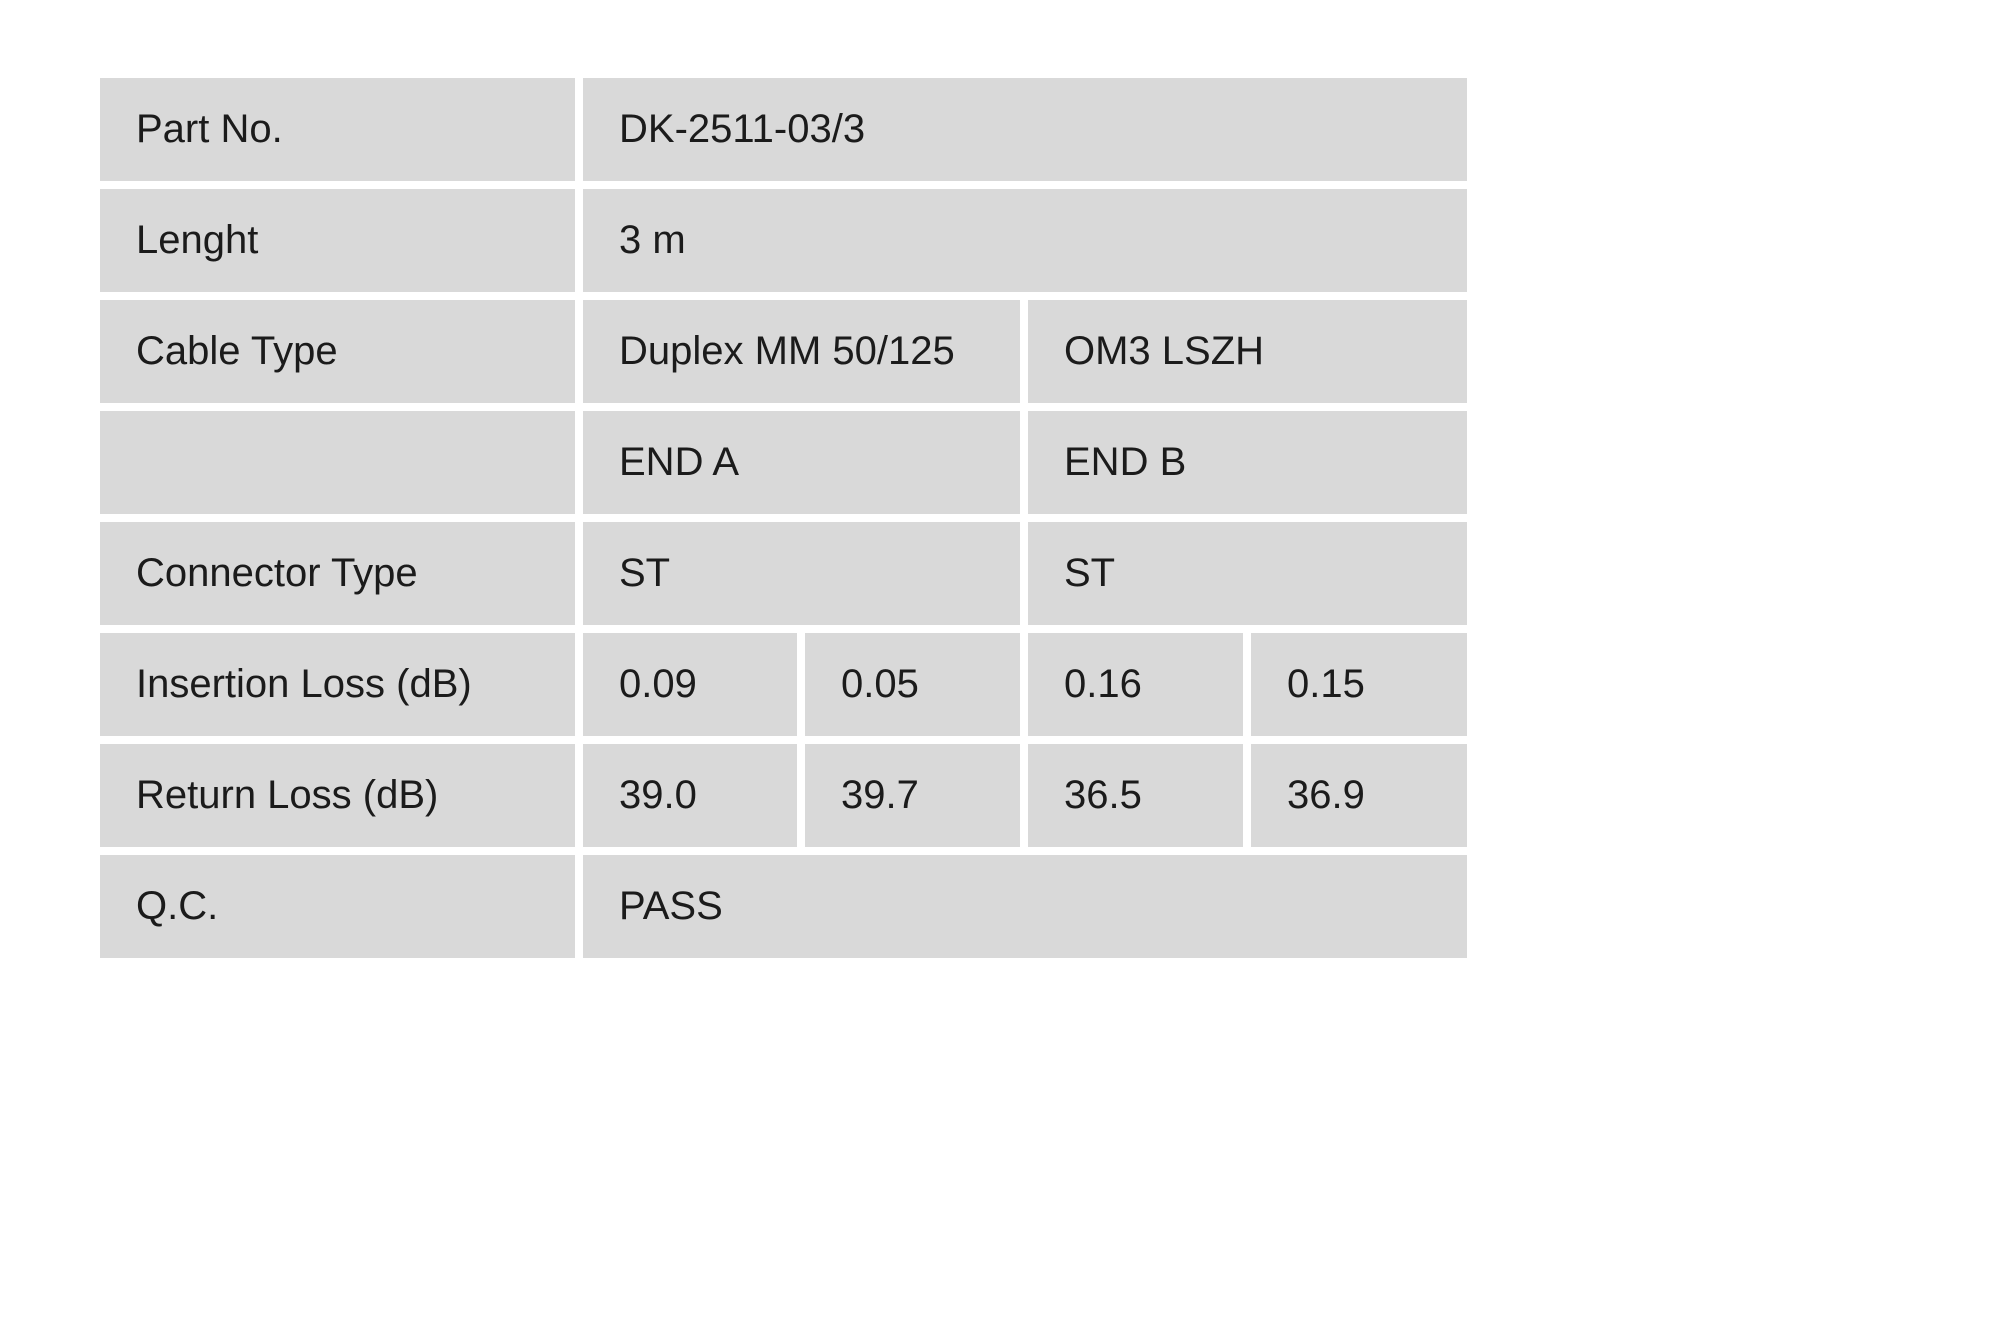  What do you see at coordinates (337, 462) in the screenshot?
I see `ends-header-empty-cell` at bounding box center [337, 462].